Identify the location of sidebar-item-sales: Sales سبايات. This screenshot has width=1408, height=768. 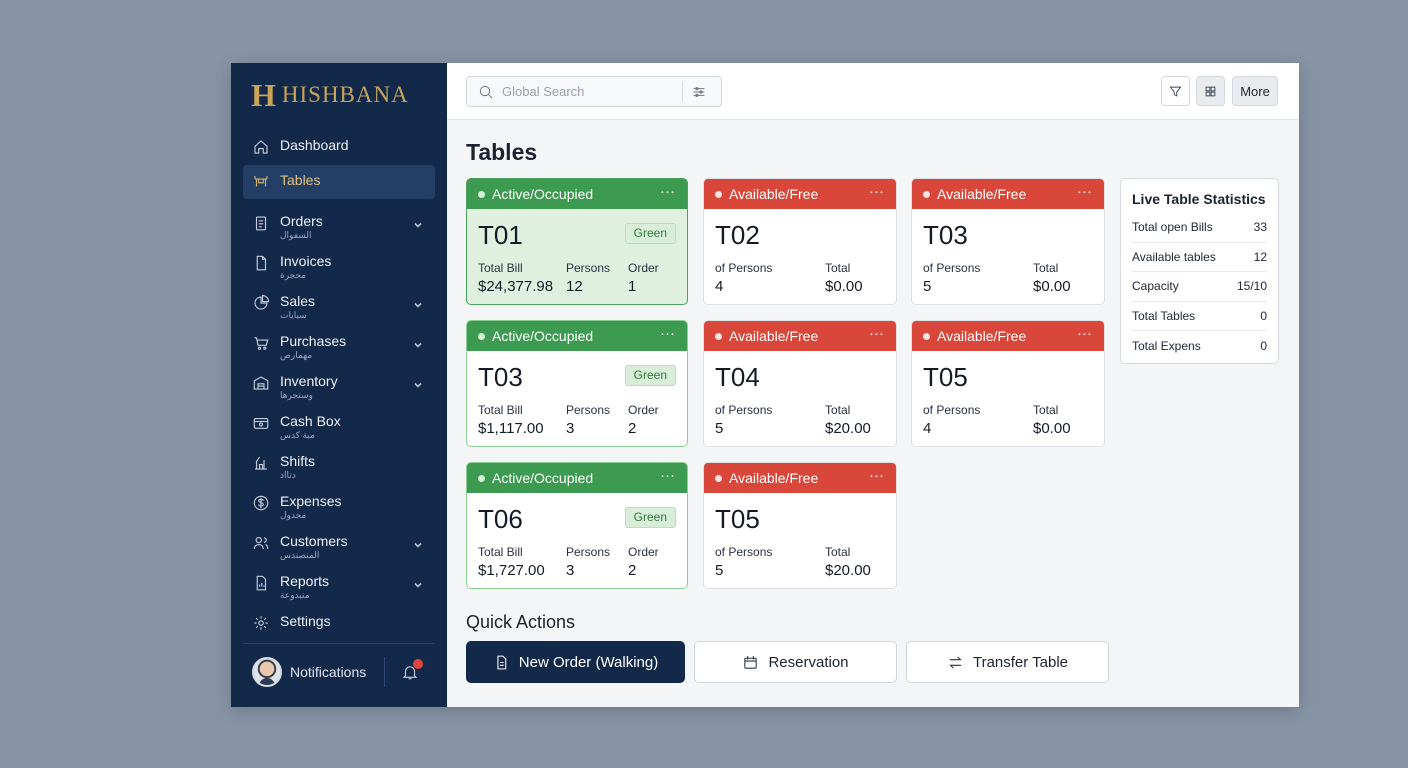
(339, 305).